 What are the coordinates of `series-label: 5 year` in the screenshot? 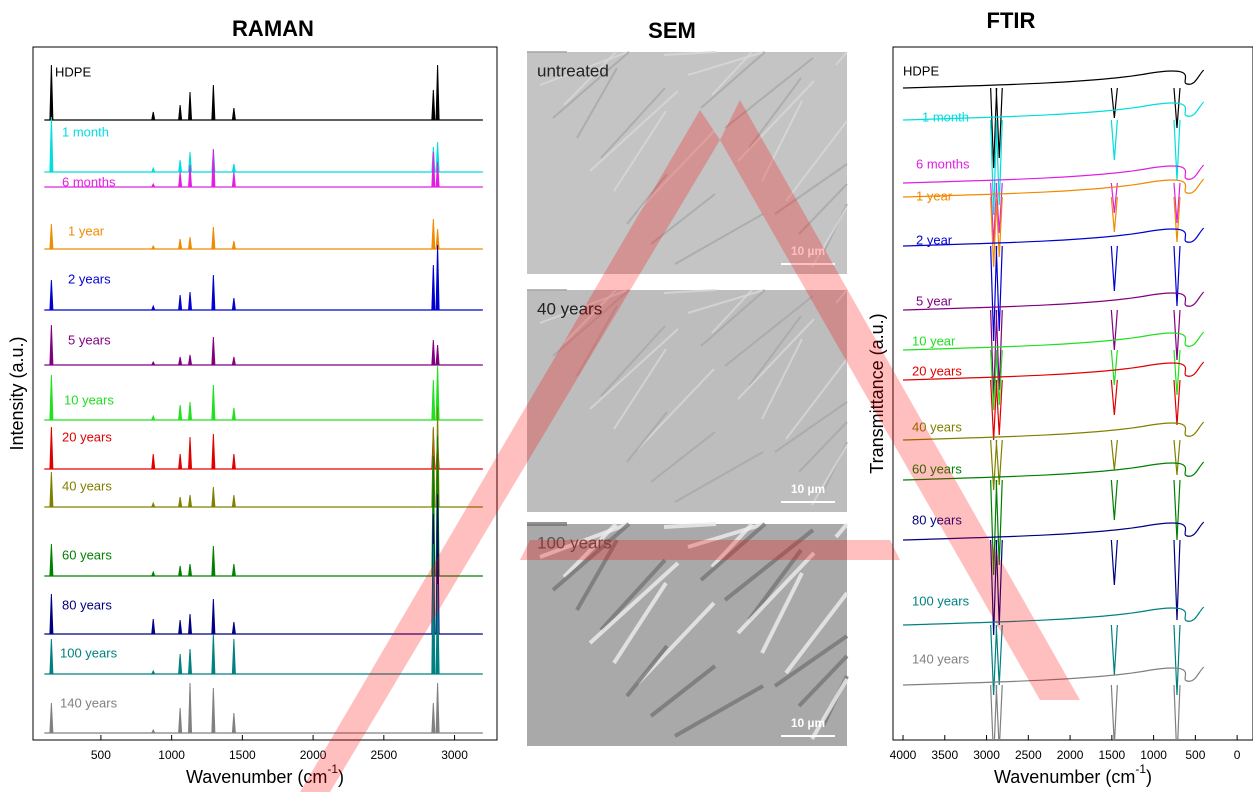 It's located at (934, 300).